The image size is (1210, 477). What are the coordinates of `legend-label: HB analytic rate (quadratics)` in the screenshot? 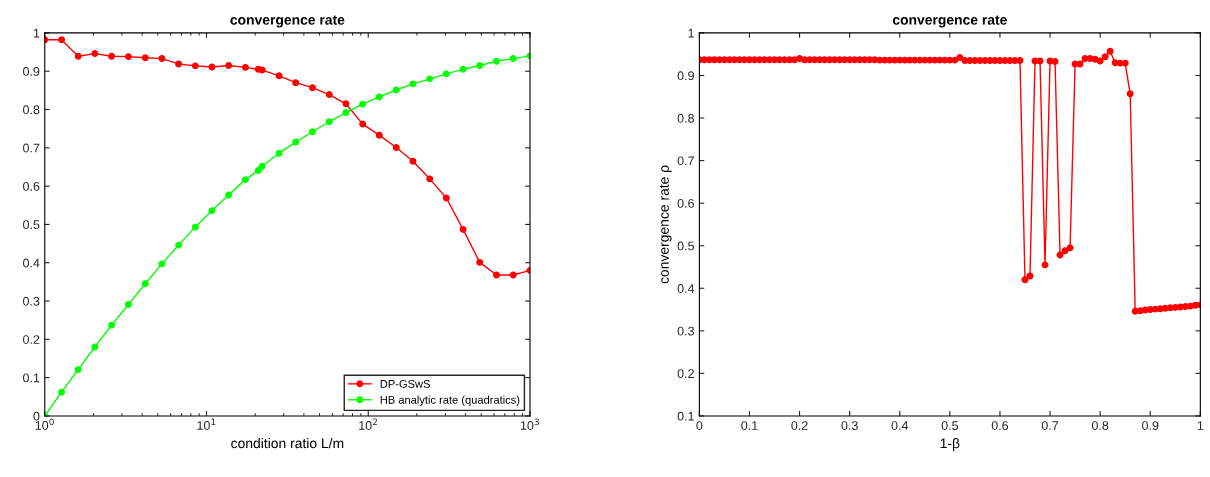 It's located at (450, 400).